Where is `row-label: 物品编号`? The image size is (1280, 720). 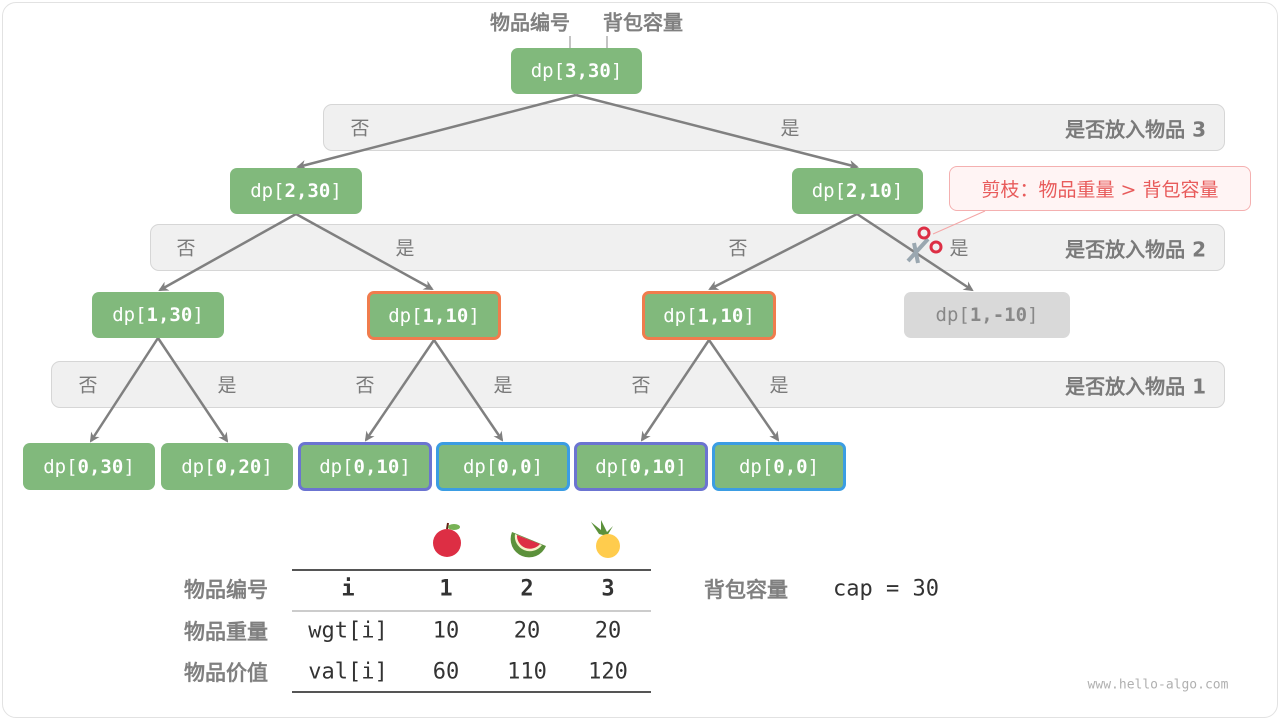 row-label: 物品编号 is located at coordinates (226, 590).